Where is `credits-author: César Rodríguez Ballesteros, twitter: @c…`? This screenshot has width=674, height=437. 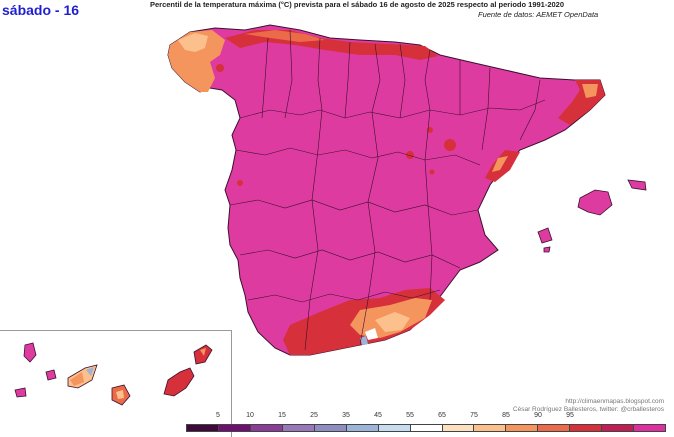
credits-author: César Rodríguez Ballesteros, twitter: @c… is located at coordinates (588, 409).